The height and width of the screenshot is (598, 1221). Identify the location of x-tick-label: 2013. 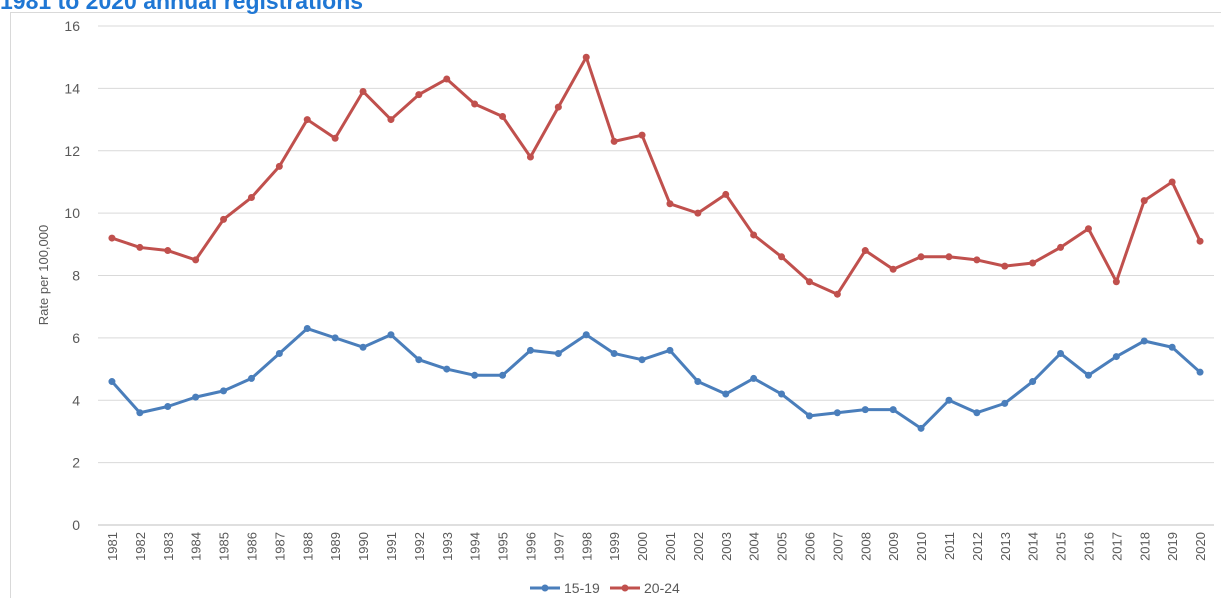
(1005, 546).